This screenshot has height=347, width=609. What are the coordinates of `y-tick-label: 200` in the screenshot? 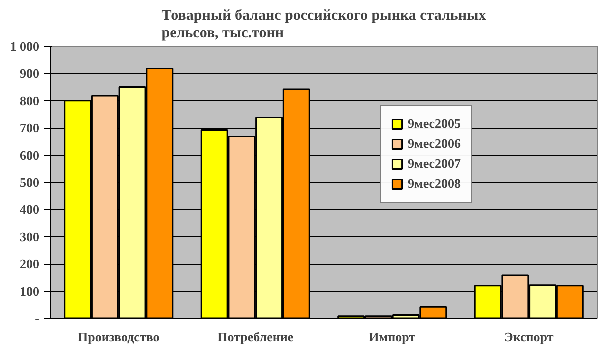 It's located at (30, 264).